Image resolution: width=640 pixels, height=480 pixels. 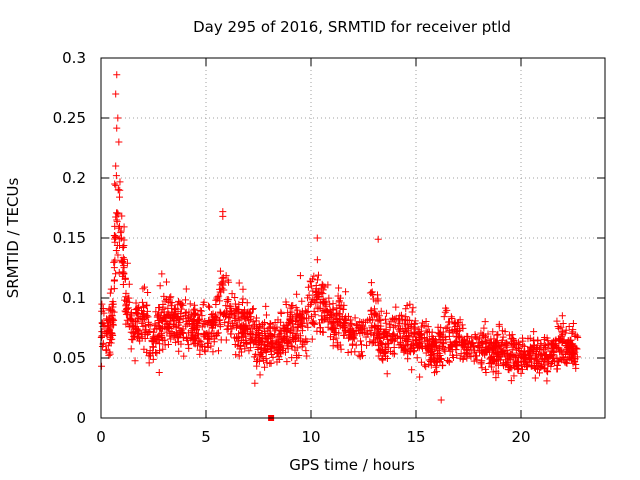 What do you see at coordinates (206, 437) in the screenshot?
I see `x-tick-label: 5` at bounding box center [206, 437].